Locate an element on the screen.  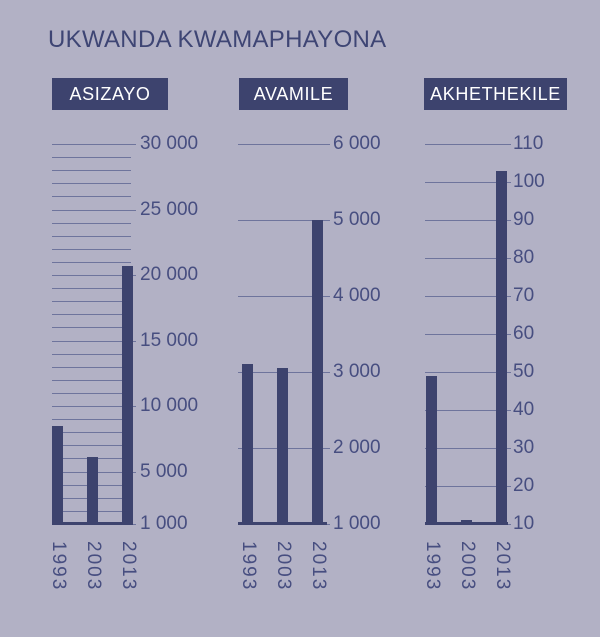
tick-label: 50 is located at coordinates (524, 371).